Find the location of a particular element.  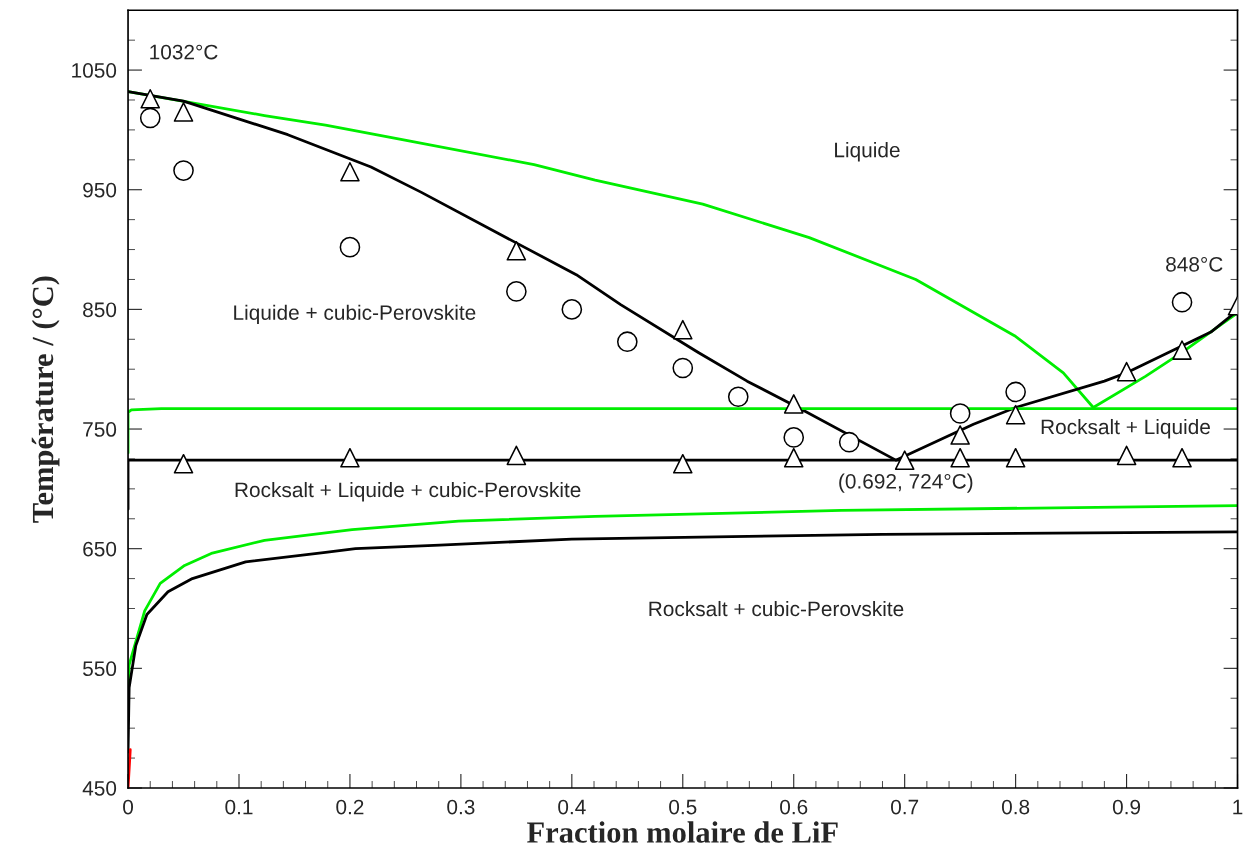

x-tick-label: 0.5 is located at coordinates (683, 807).